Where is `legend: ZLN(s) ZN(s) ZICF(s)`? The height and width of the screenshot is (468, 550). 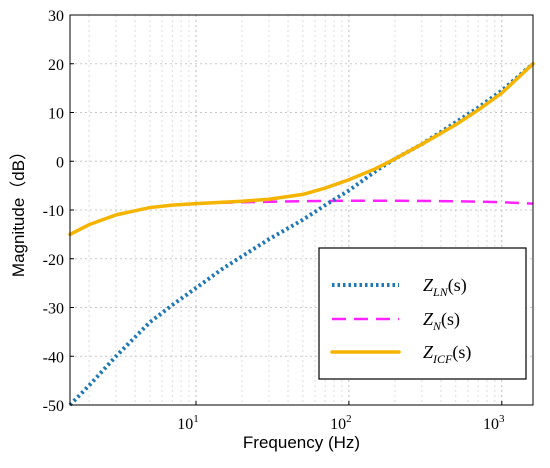
legend: ZLN(s) ZN(s) ZICF(s) is located at coordinates (422, 313).